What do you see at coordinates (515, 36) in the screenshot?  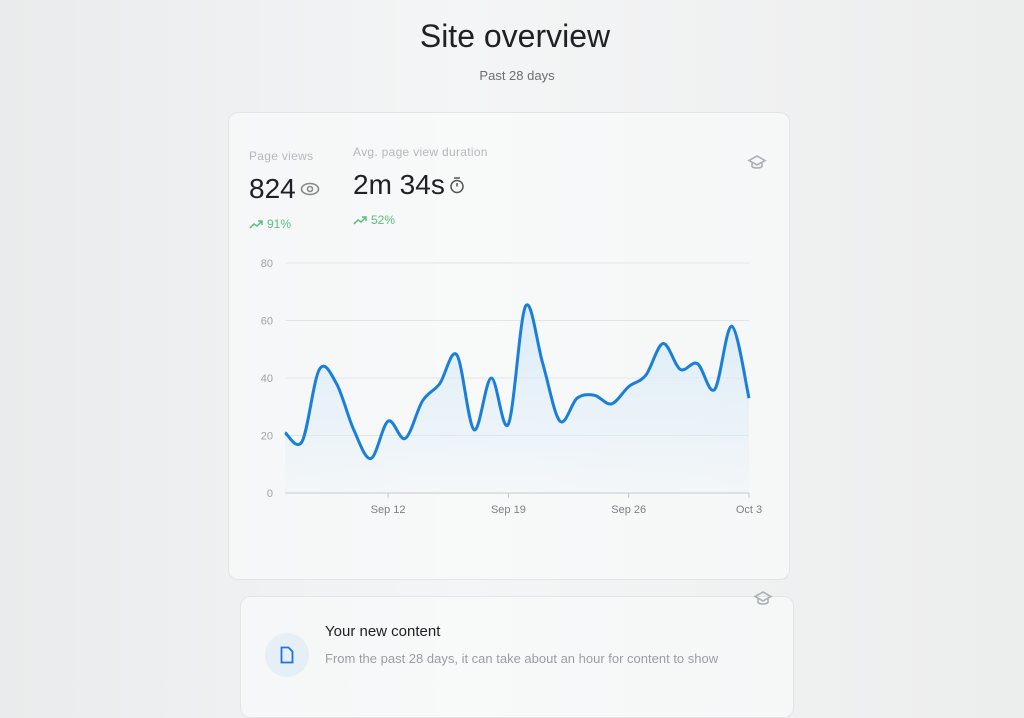 I see `page-title: Site overview` at bounding box center [515, 36].